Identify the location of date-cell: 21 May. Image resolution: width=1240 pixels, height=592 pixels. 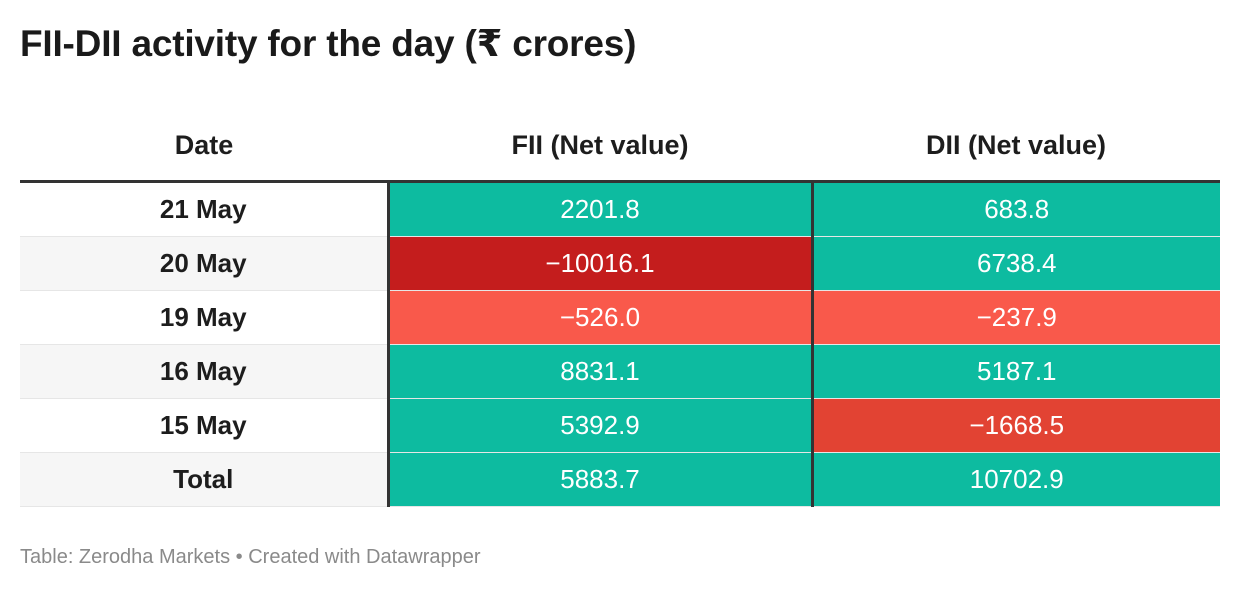
(205, 209).